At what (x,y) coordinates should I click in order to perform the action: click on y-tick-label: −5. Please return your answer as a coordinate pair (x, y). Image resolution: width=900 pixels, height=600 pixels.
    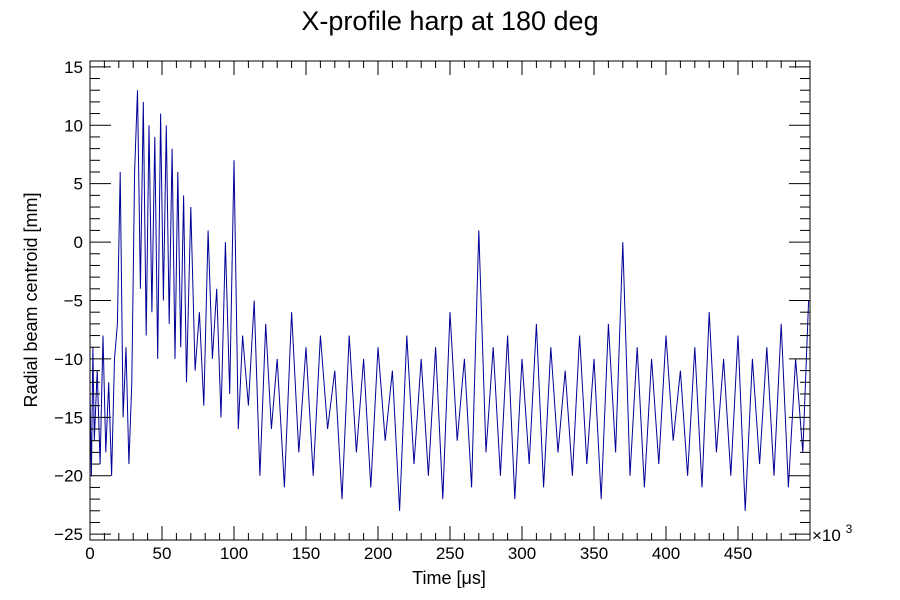
    Looking at the image, I should click on (73, 301).